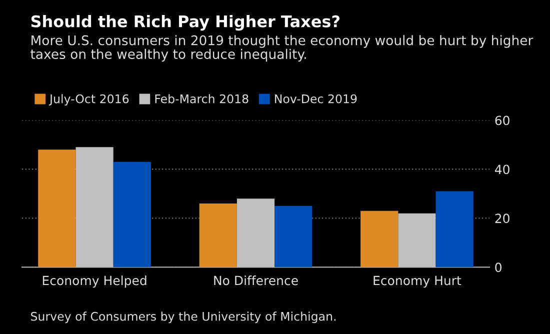  I want to click on x-tick-label: No Difference, so click(256, 281).